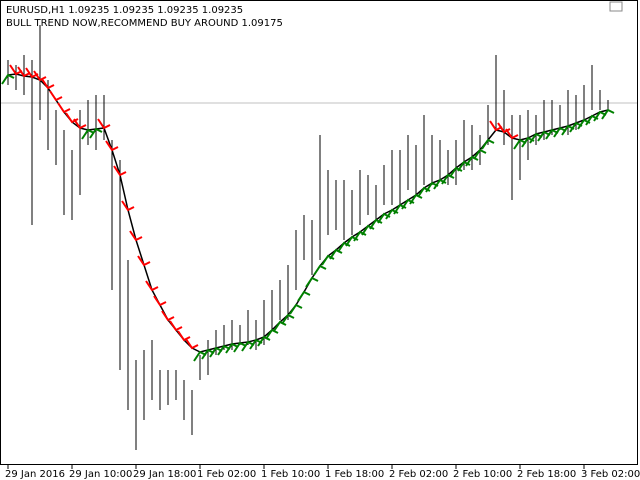 The height and width of the screenshot is (480, 640). What do you see at coordinates (616, 6) in the screenshot?
I see `chart-icon` at bounding box center [616, 6].